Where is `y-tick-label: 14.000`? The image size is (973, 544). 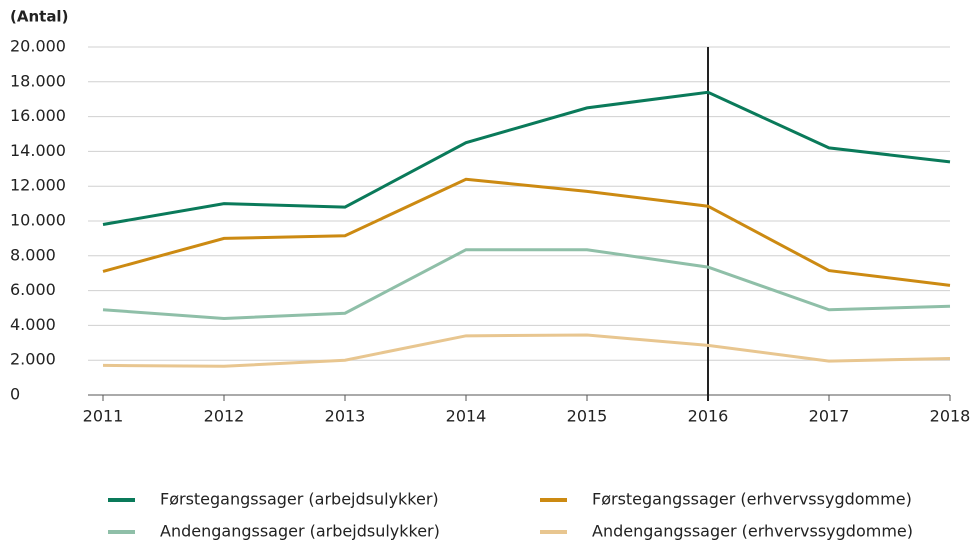 y-tick-label: 14.000 is located at coordinates (38, 150).